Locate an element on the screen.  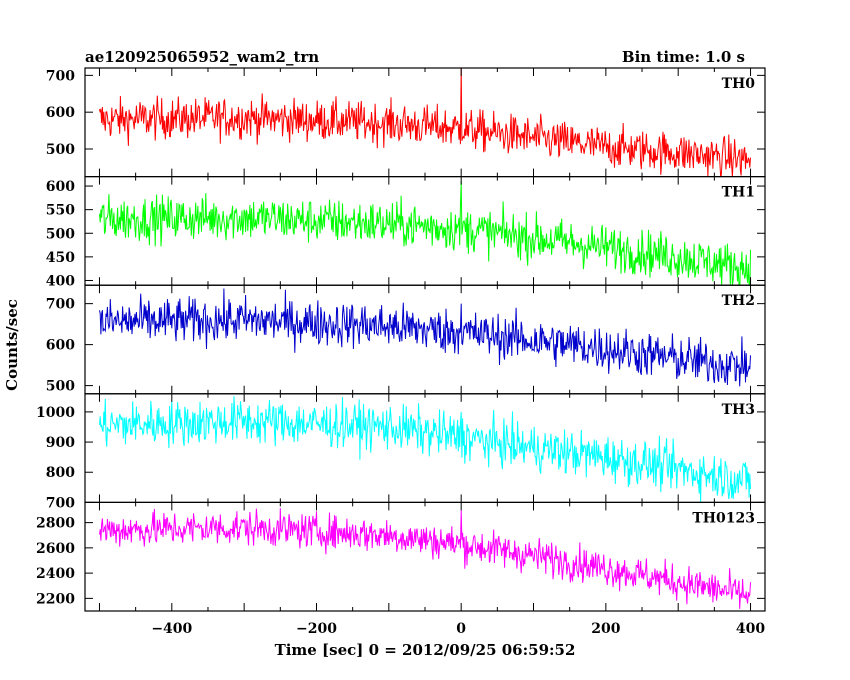
series-line-th1 is located at coordinates (425, 233).